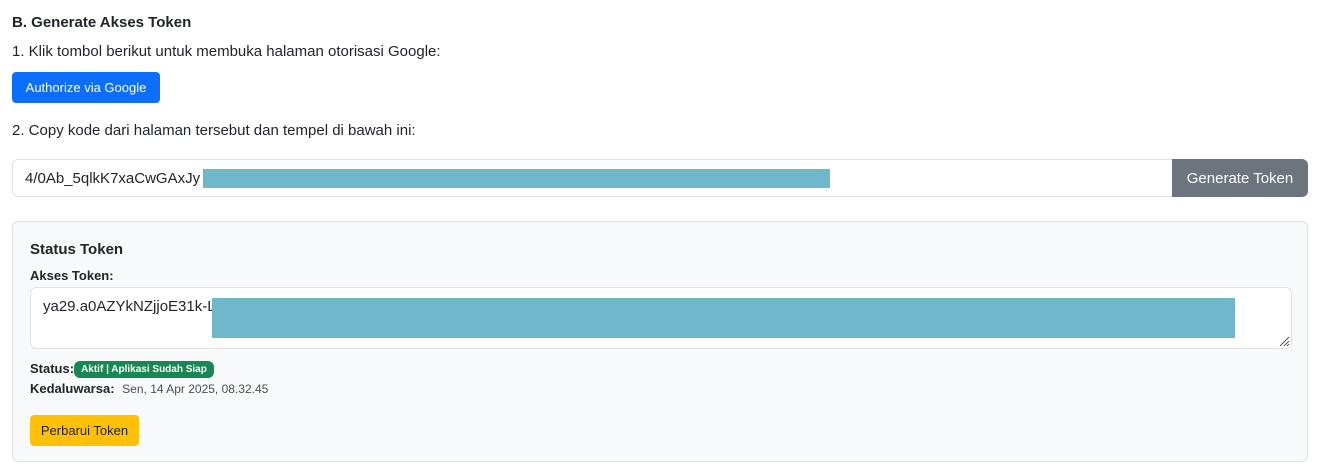 This screenshot has height=476, width=1319. Describe the element at coordinates (1240, 178) in the screenshot. I see `generate-token-button: Generate Token` at that location.